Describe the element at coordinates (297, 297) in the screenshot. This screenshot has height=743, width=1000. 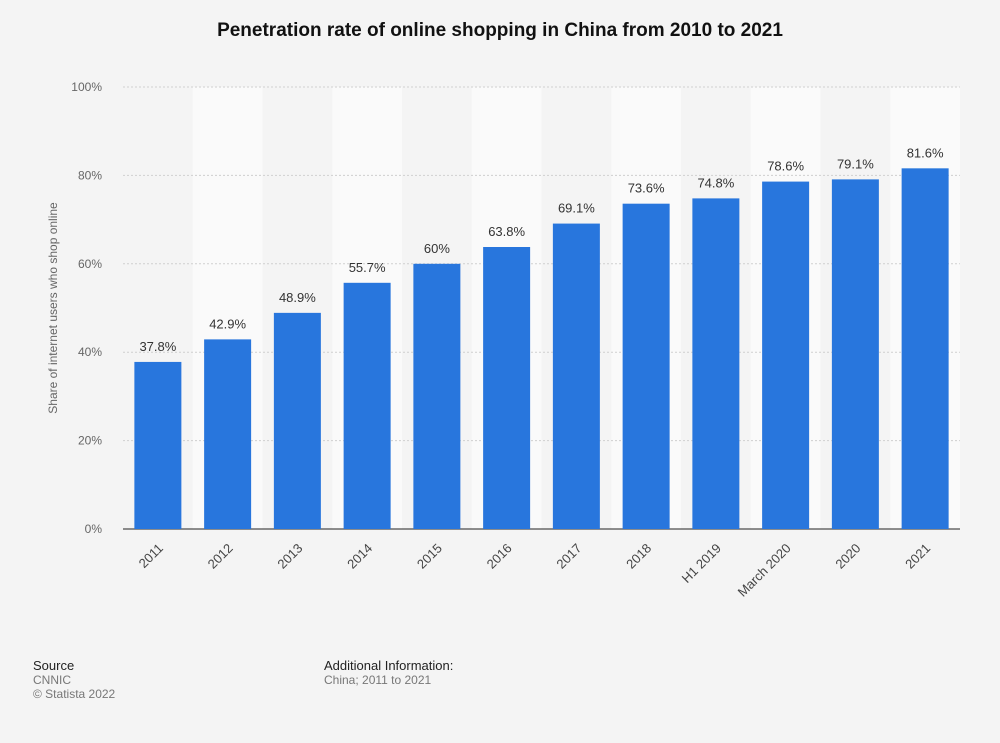
I see `value-label: 48.9%` at that location.